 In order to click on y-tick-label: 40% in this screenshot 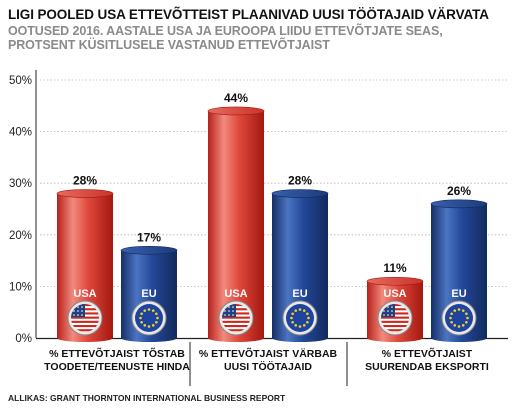, I will do `click(20, 133)`.